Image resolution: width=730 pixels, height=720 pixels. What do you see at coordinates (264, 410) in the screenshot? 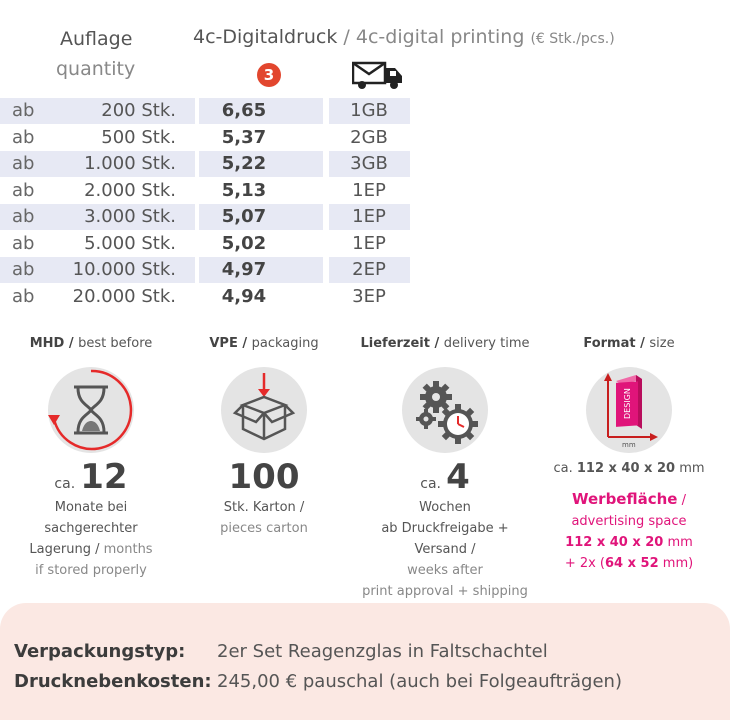
I see `box-icon` at bounding box center [264, 410].